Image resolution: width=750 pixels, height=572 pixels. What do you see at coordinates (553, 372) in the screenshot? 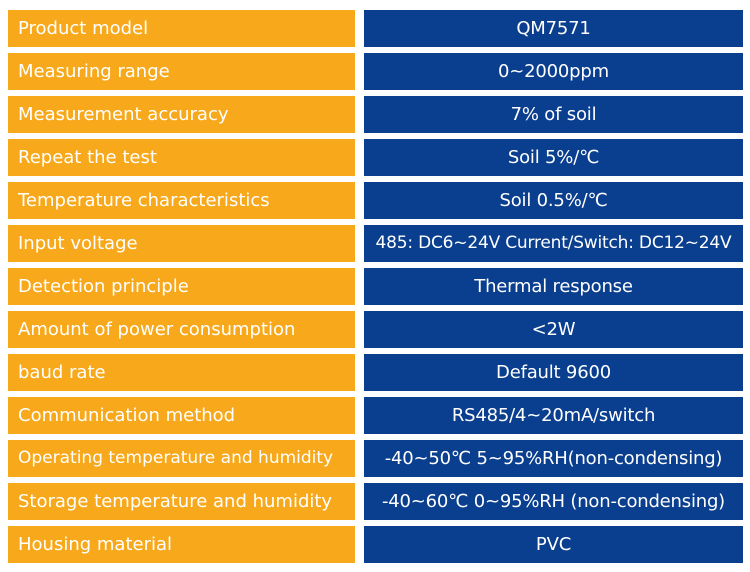
I see `spec-value: Default 9600` at bounding box center [553, 372].